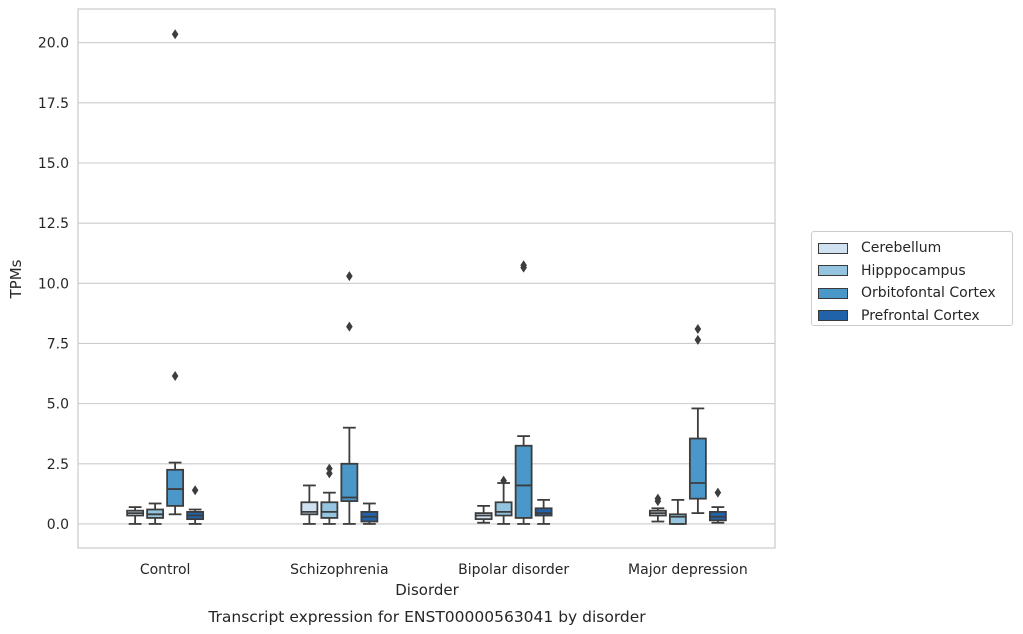 This screenshot has width=1023, height=634. Describe the element at coordinates (53, 104) in the screenshot. I see `y-tick-label: 17.5` at that location.